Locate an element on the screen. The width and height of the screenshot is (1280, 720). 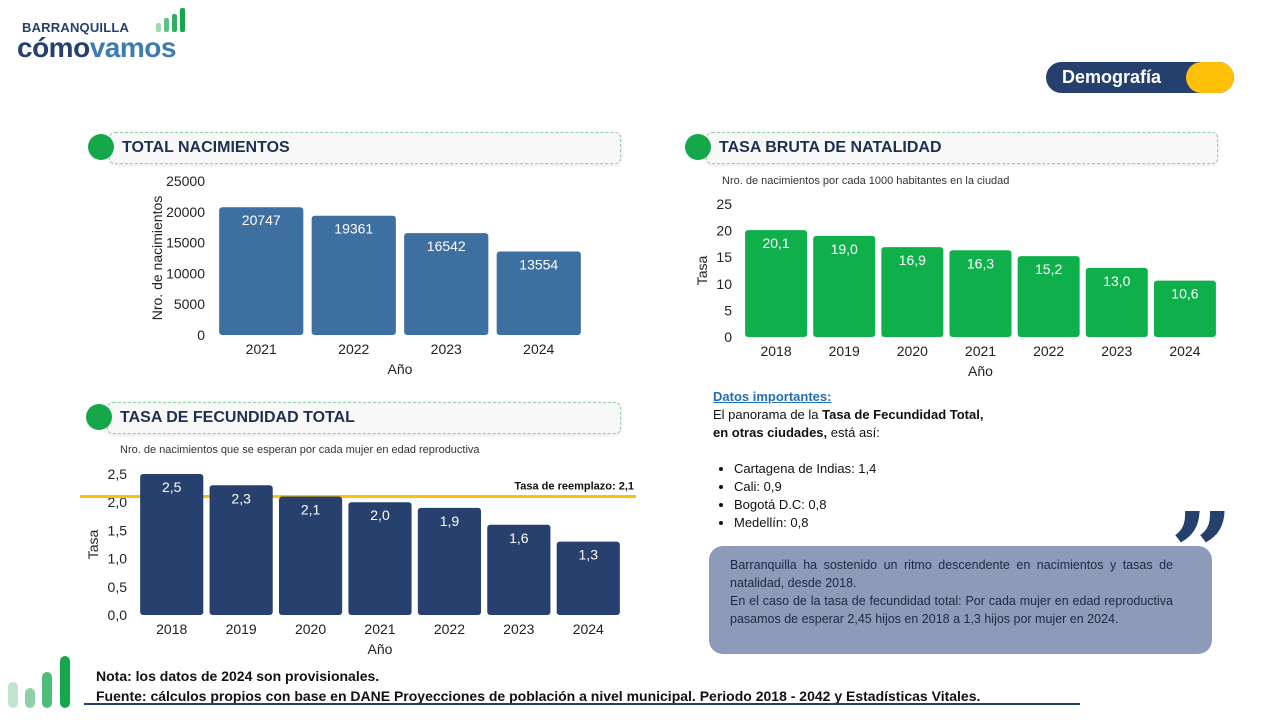
y-tick-label: 20 is located at coordinates (724, 231).